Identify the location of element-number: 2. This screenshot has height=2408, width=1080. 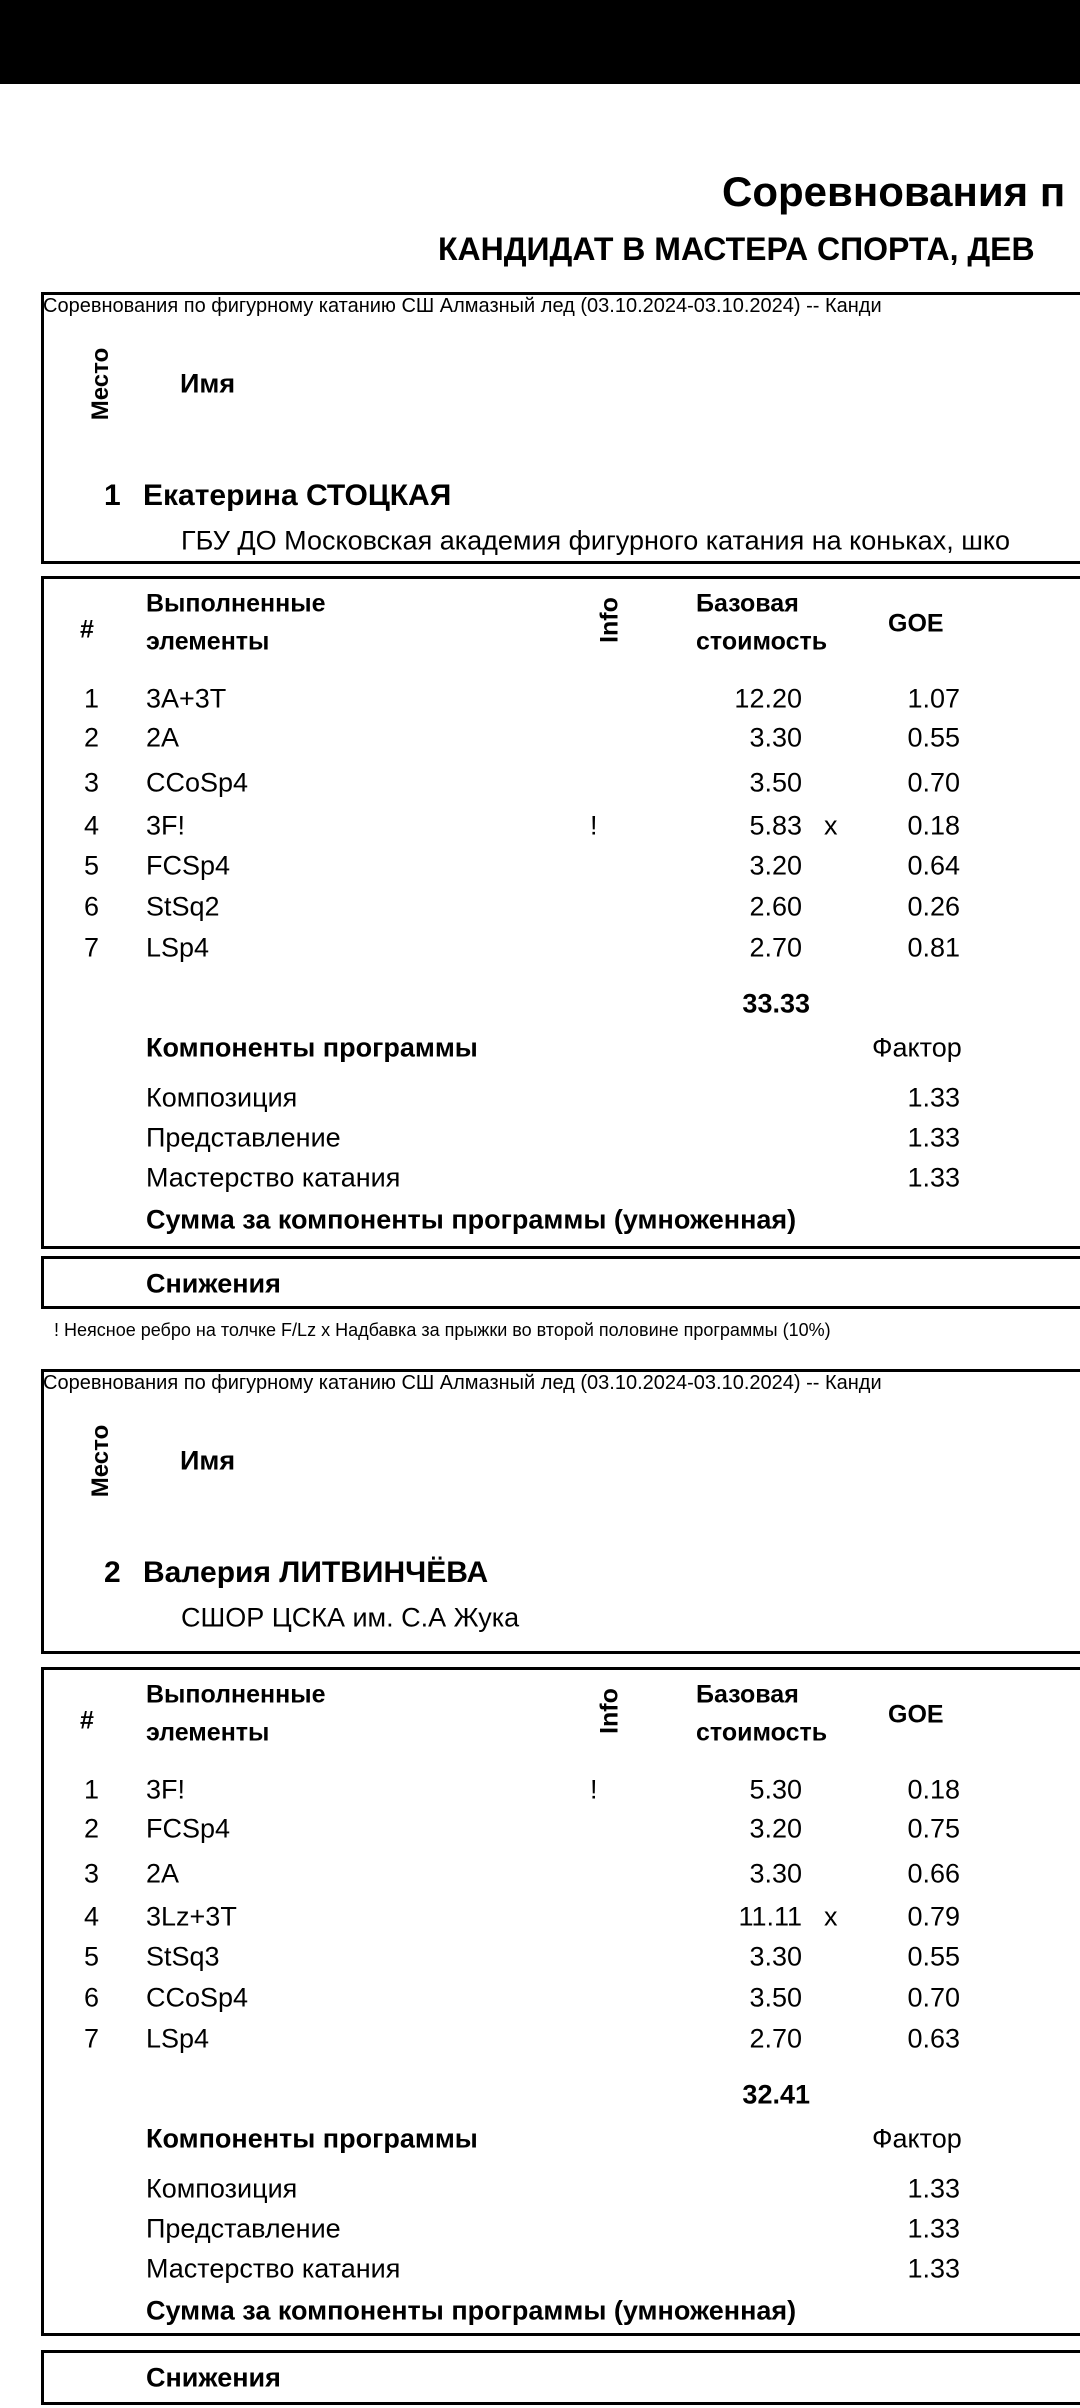
(92, 1828).